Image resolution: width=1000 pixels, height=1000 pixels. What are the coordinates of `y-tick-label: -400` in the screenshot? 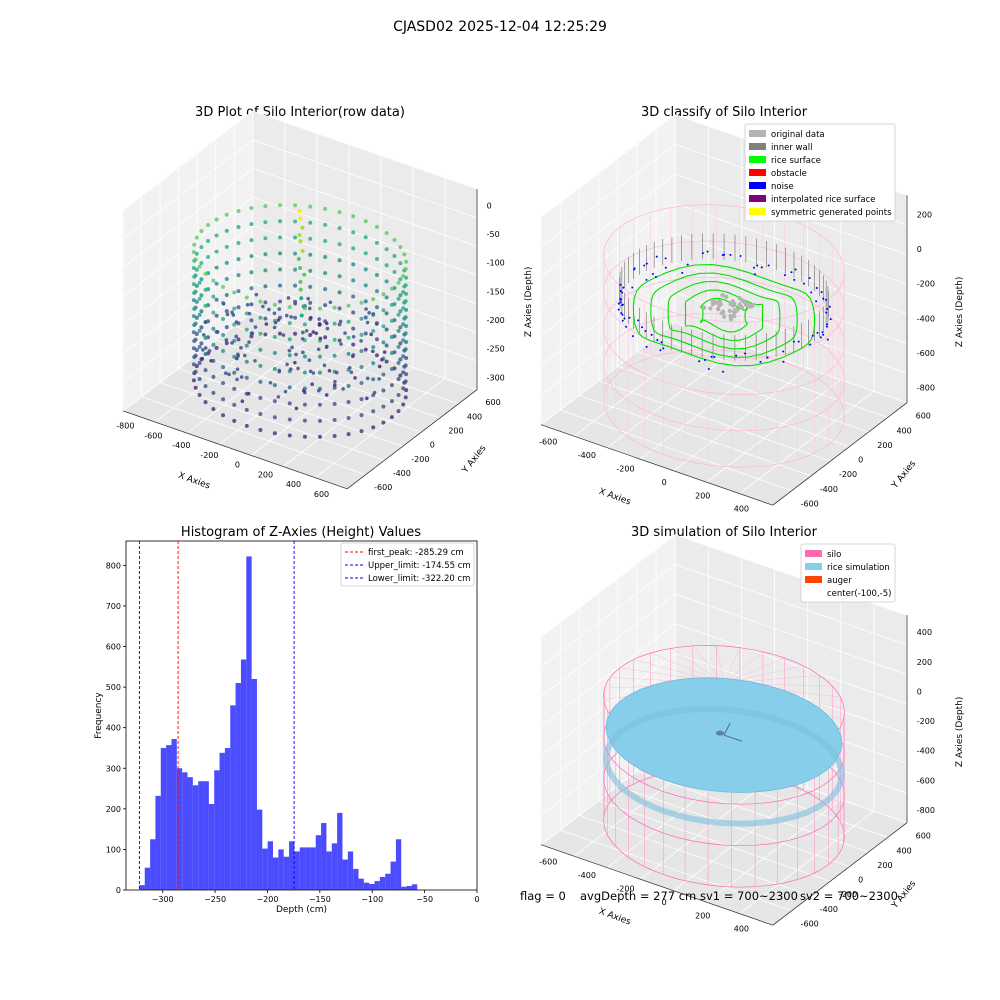 It's located at (829, 909).